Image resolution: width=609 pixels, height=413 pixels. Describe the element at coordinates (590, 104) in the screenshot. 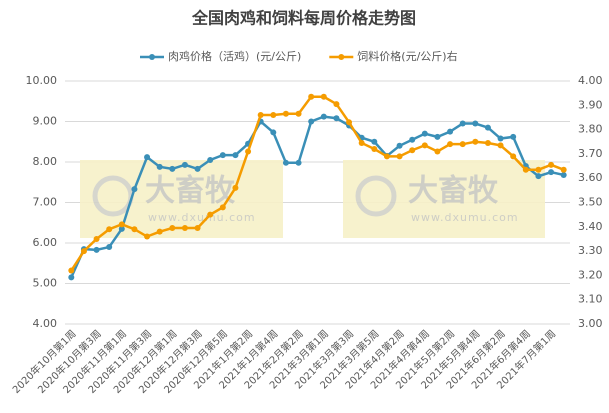

I see `y2-tick-label: 3.90` at that location.